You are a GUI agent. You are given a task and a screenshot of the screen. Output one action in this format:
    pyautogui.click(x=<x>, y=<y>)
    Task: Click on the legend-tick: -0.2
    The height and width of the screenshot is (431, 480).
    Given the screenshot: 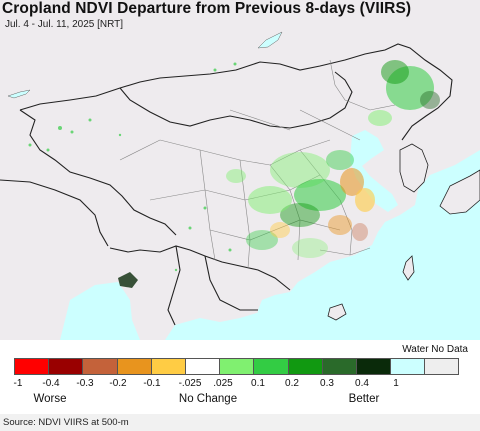 What is the action you would take?
    pyautogui.click(x=118, y=383)
    